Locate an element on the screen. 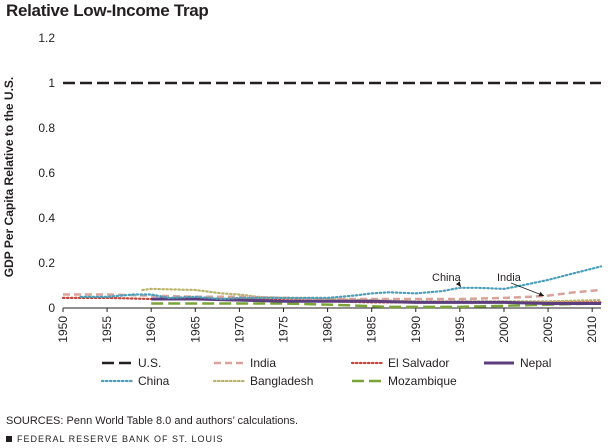 The width and height of the screenshot is (611, 448). legend-label: Bangladesh is located at coordinates (281, 381).